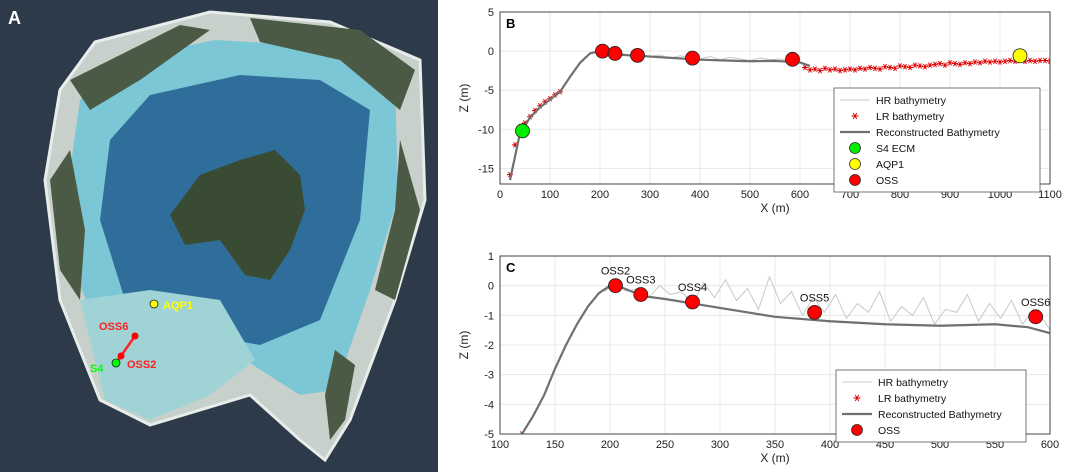 This screenshot has width=1068, height=472. What do you see at coordinates (491, 287) in the screenshot?
I see `y-tick-label-1: 0` at bounding box center [491, 287].